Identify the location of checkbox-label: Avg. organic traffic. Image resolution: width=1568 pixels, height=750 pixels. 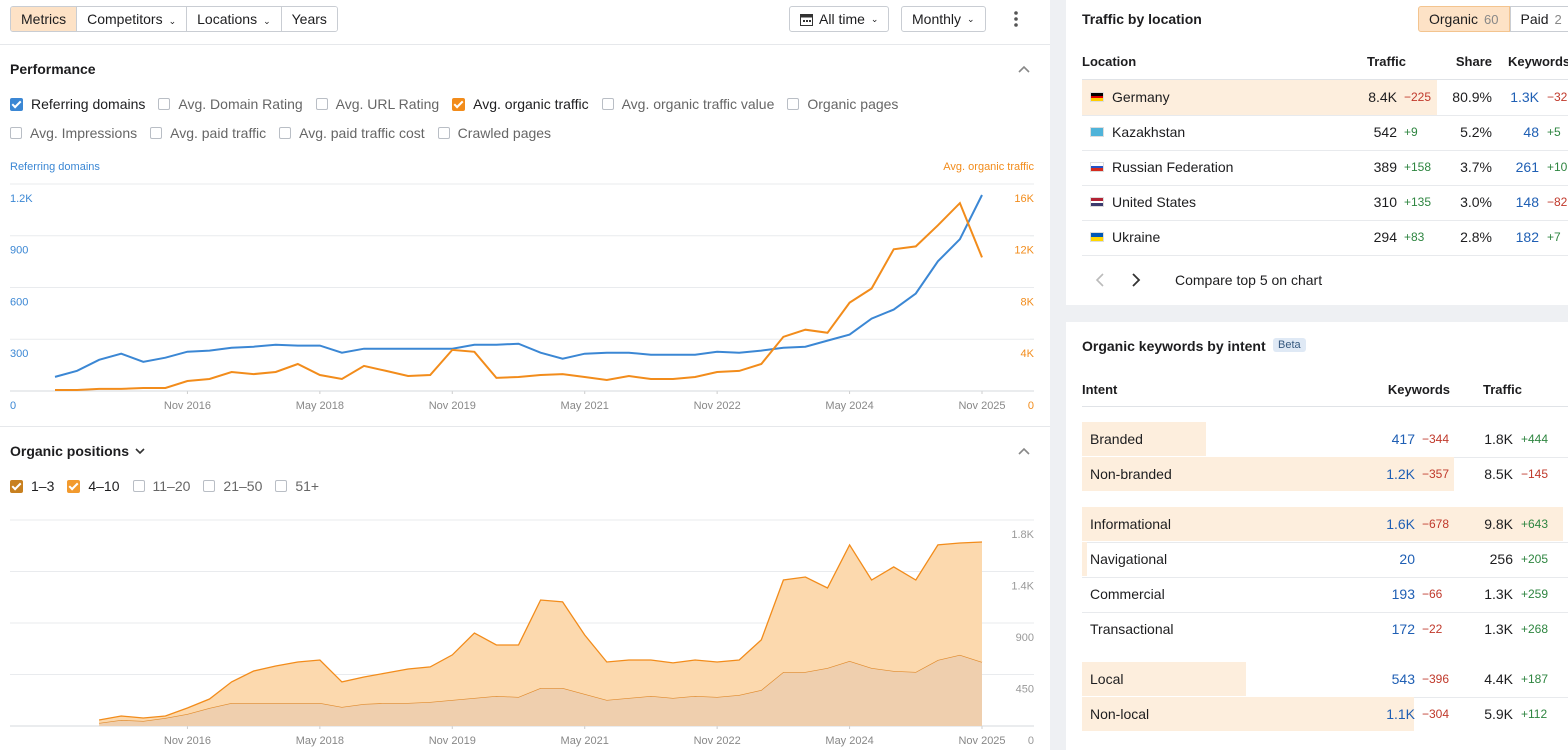
(531, 104).